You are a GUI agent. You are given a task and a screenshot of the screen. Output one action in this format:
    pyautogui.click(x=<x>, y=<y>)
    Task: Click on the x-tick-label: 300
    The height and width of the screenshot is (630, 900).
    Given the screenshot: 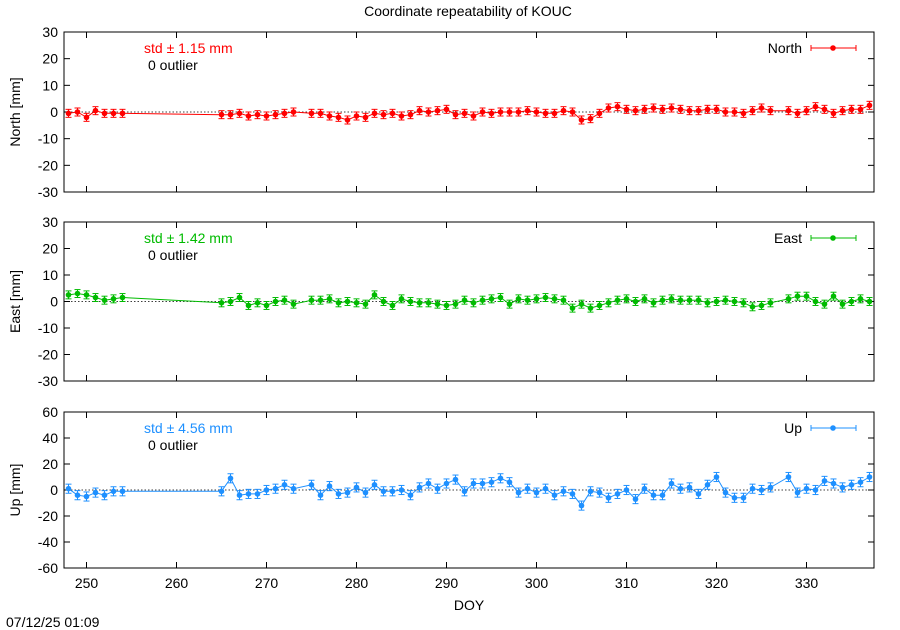 What is the action you would take?
    pyautogui.click(x=537, y=583)
    